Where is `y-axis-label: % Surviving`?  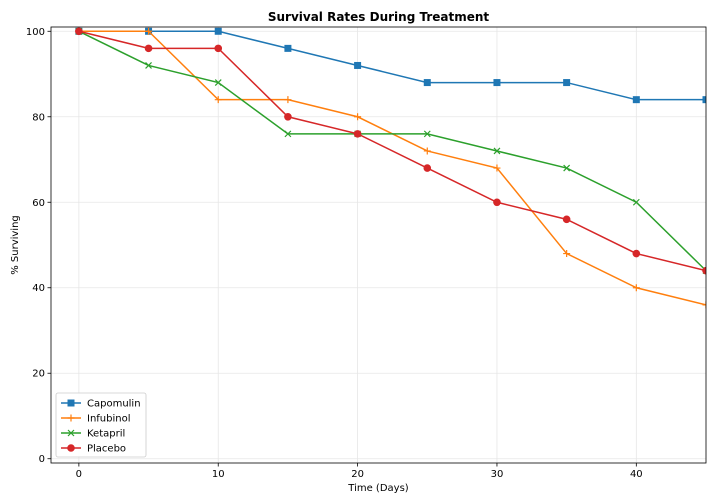 y-axis-label: % Surviving is located at coordinates (15, 245).